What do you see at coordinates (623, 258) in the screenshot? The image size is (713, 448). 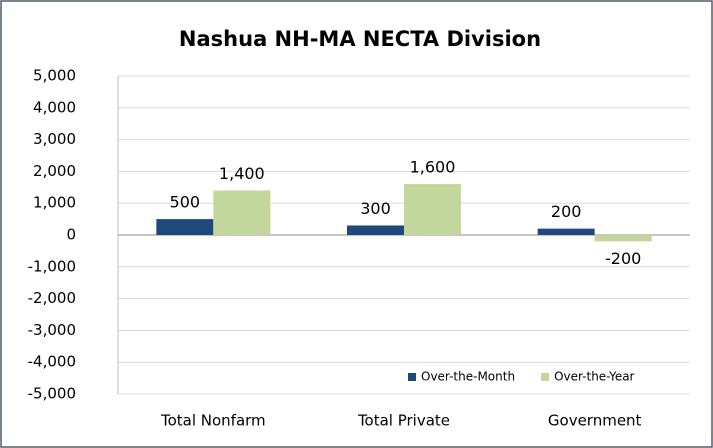 I see `value-label: -200` at bounding box center [623, 258].